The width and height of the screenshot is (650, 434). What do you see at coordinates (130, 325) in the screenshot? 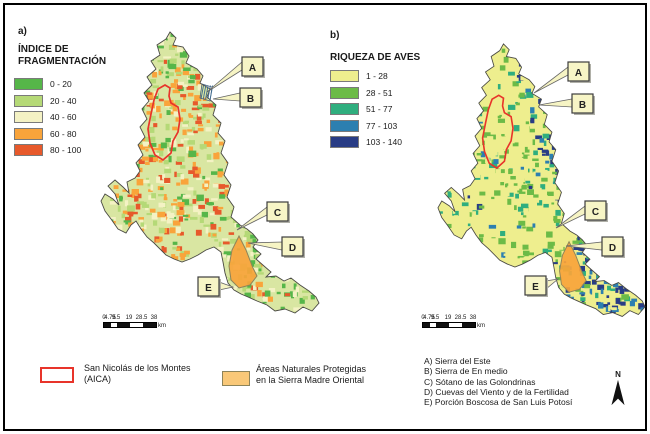
I see `scalebar-bar` at bounding box center [130, 325].